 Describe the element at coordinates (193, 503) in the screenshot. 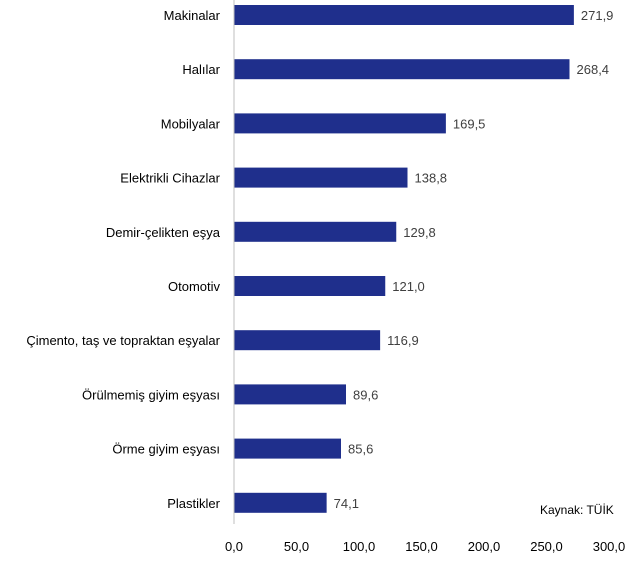

I see `category-label: Plastikler` at that location.